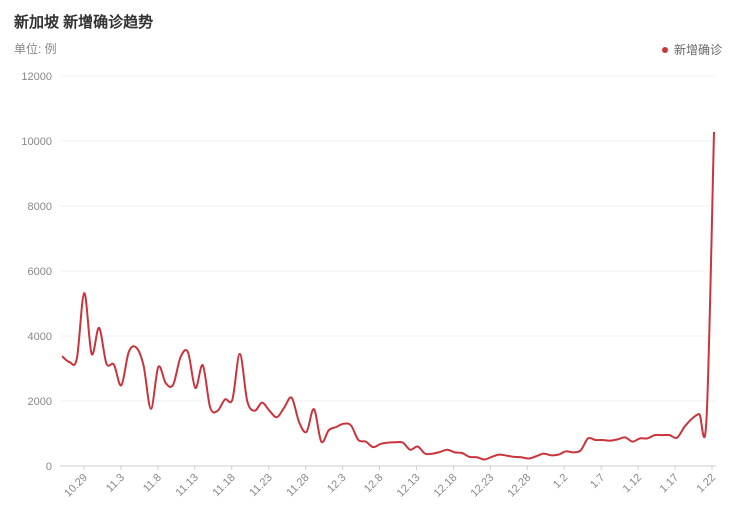 The height and width of the screenshot is (512, 736). What do you see at coordinates (40, 272) in the screenshot?
I see `y-tick-label: 6000` at bounding box center [40, 272].